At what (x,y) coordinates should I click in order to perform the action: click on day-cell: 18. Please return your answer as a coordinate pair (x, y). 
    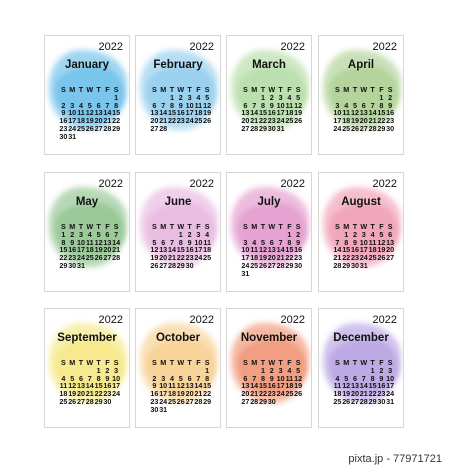
    Looking at the image, I should click on (89, 250).